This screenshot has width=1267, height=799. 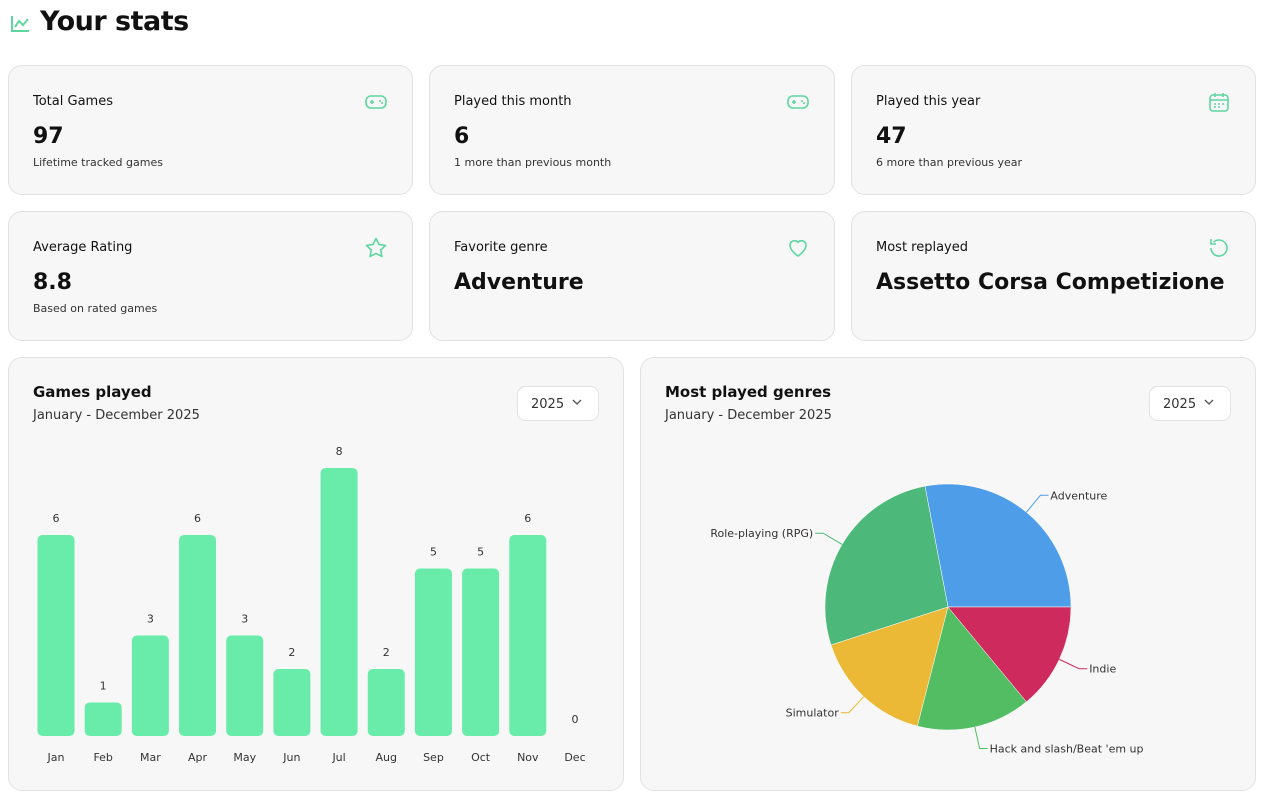 I want to click on card-label: Most replayed, so click(x=922, y=247).